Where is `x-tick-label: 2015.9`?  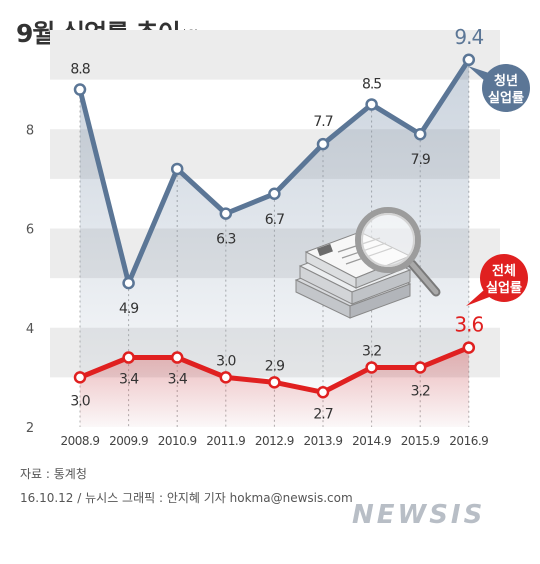 x-tick-label: 2015.9 is located at coordinates (420, 441).